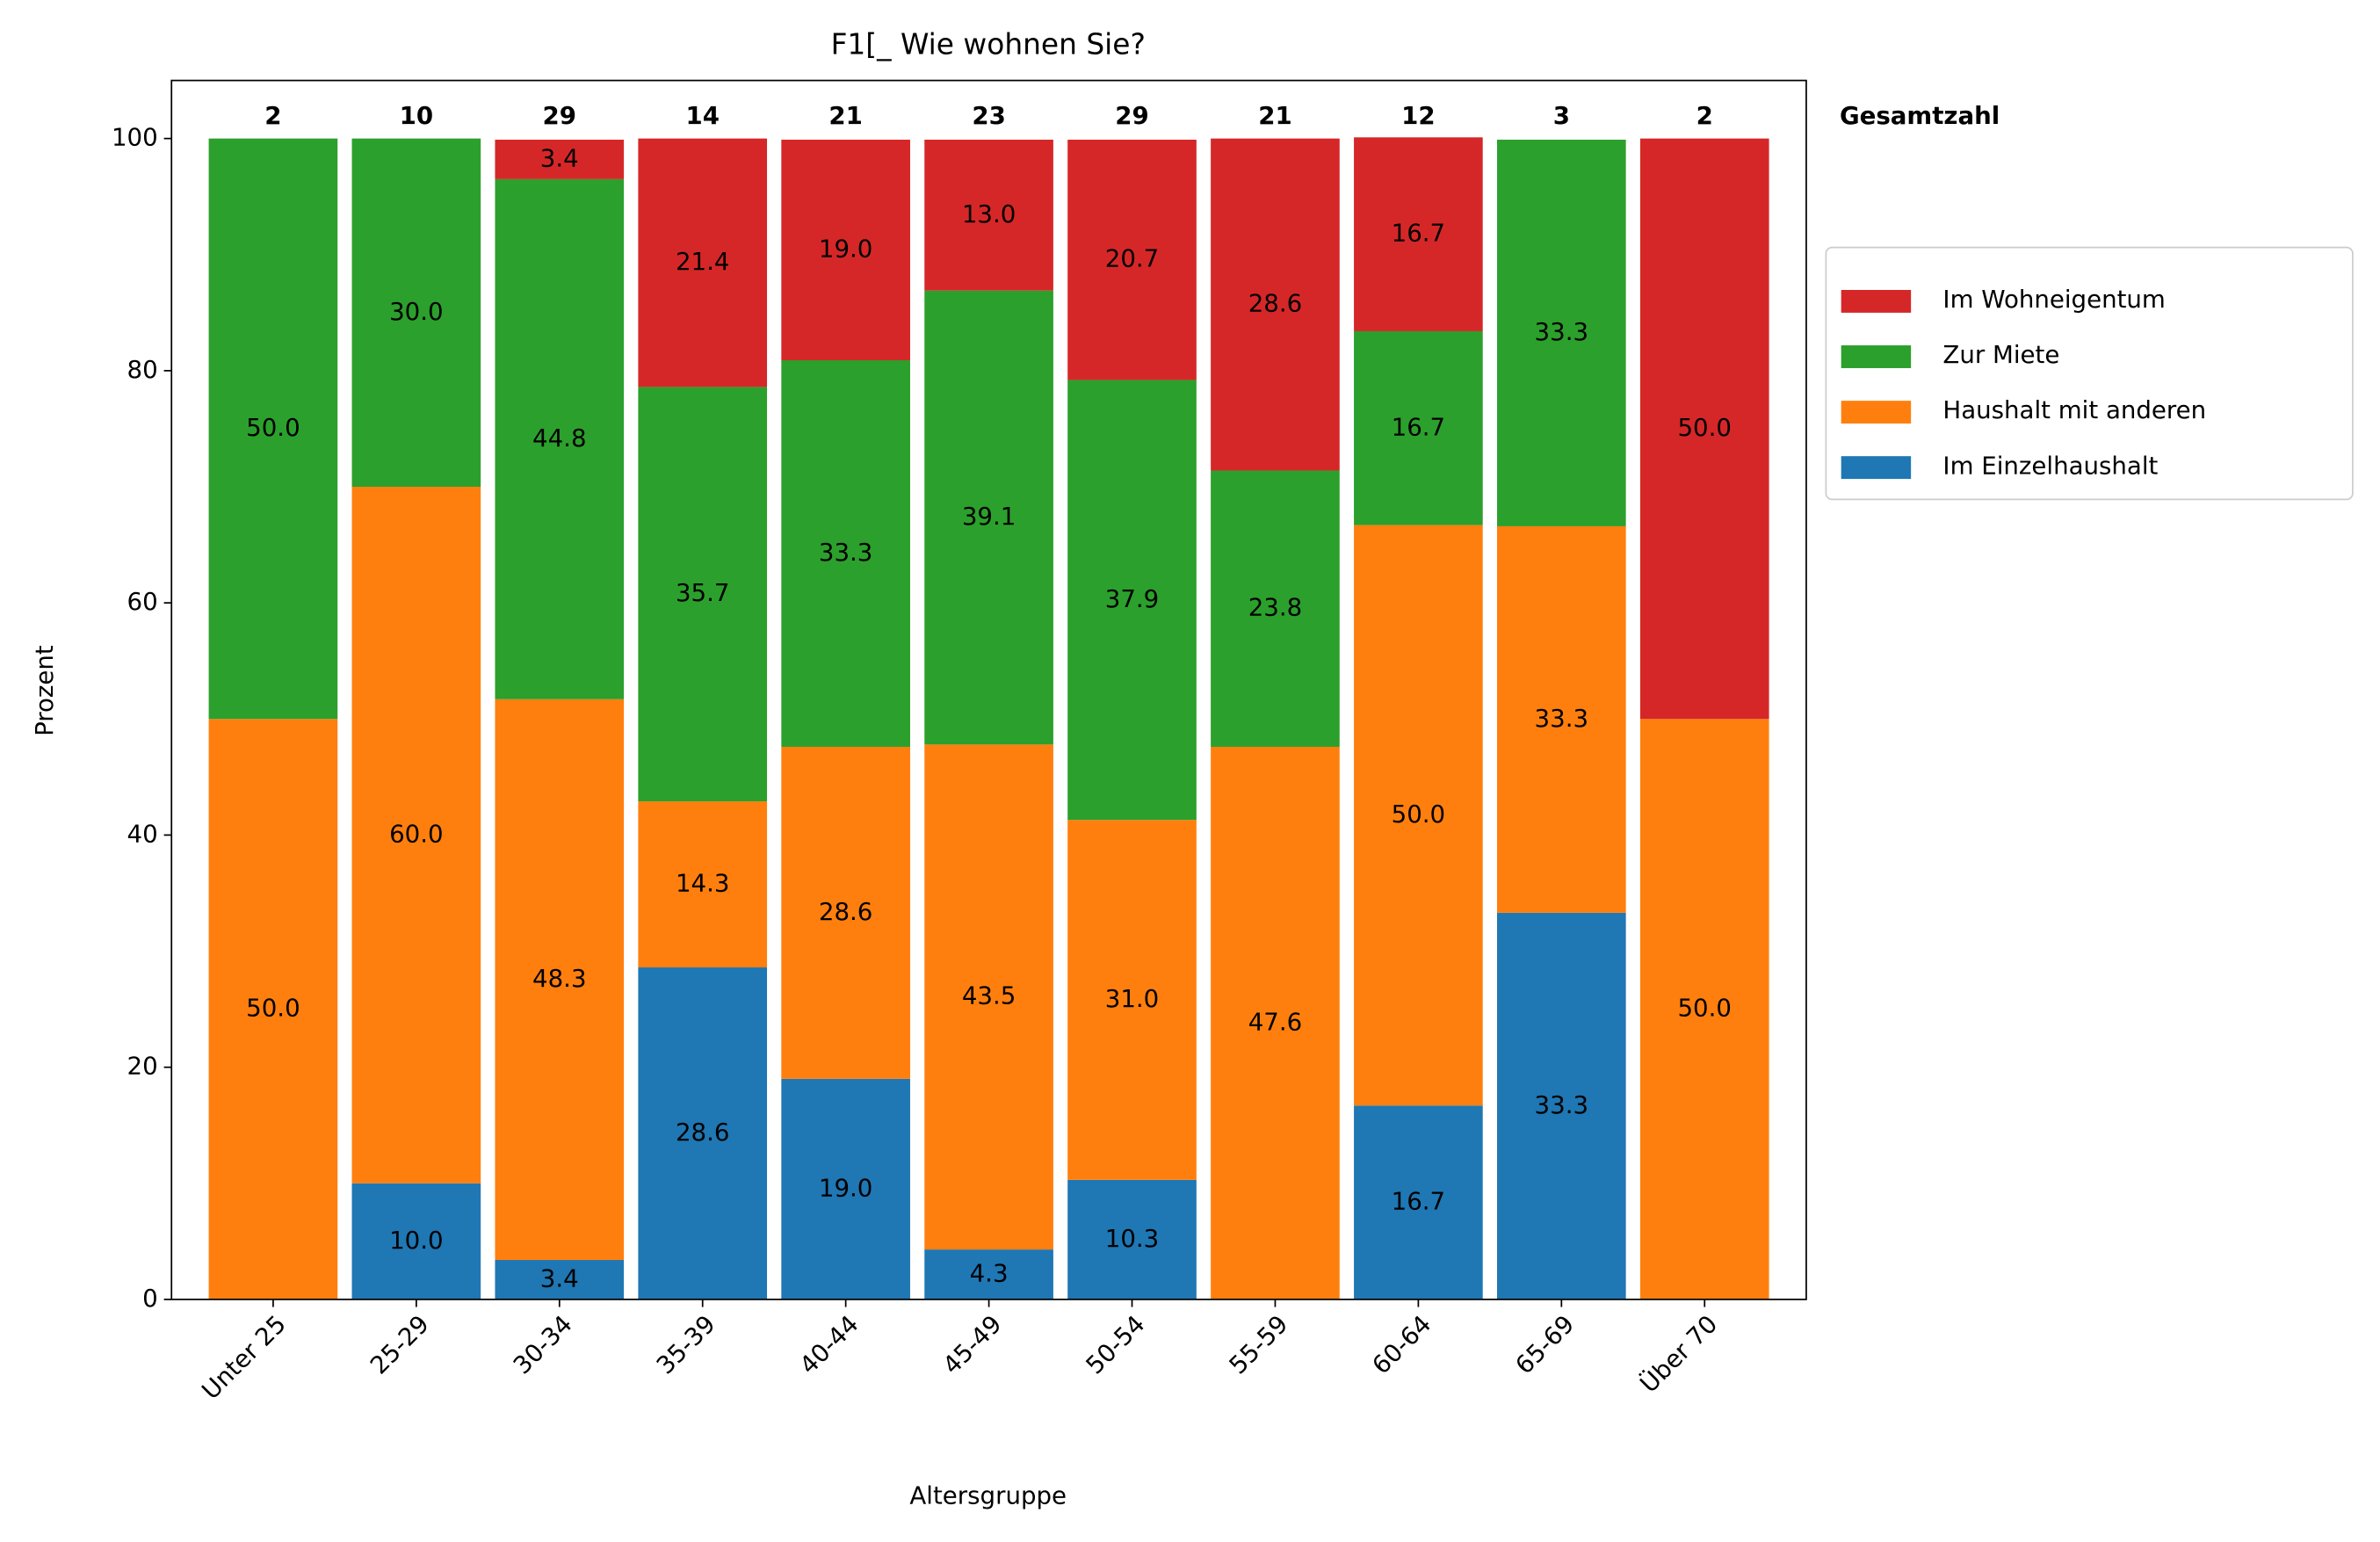  What do you see at coordinates (988, 44) in the screenshot?
I see `chart-title: F1[_ Wie wohnen Sie?` at bounding box center [988, 44].